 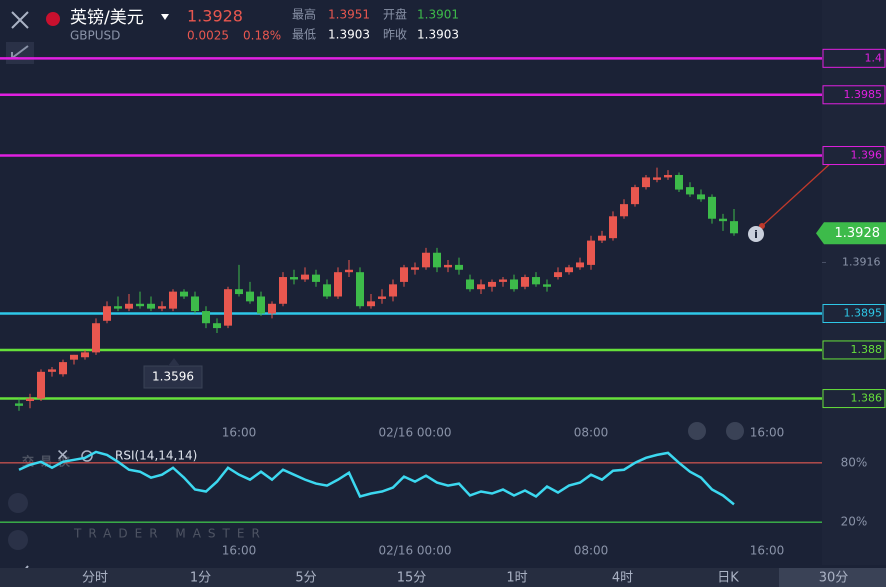 I want to click on price-label: 1.386, so click(x=867, y=398).